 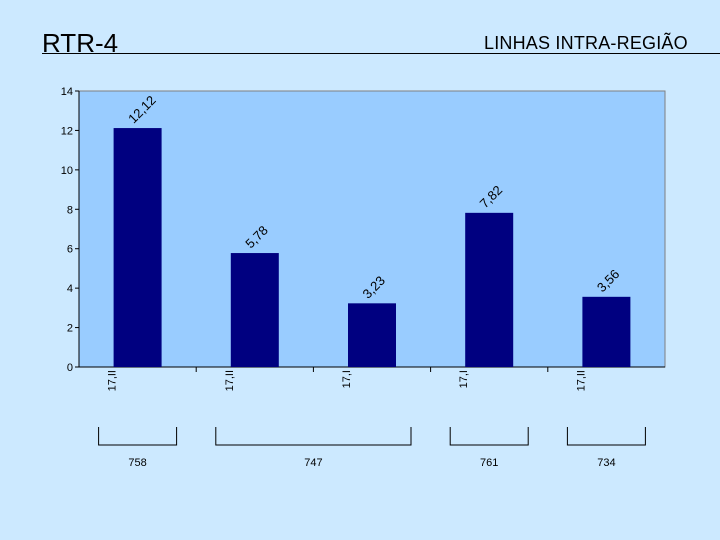 What do you see at coordinates (313, 463) in the screenshot?
I see `group-label: 747` at bounding box center [313, 463].